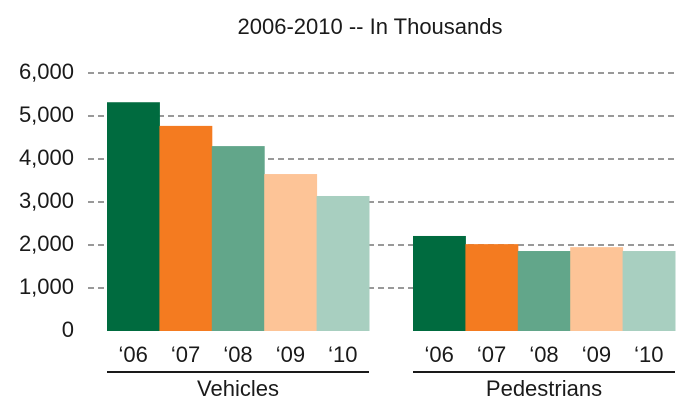 This screenshot has width=683, height=404. Describe the element at coordinates (46, 114) in the screenshot. I see `y-tick-label: 5,000` at that location.